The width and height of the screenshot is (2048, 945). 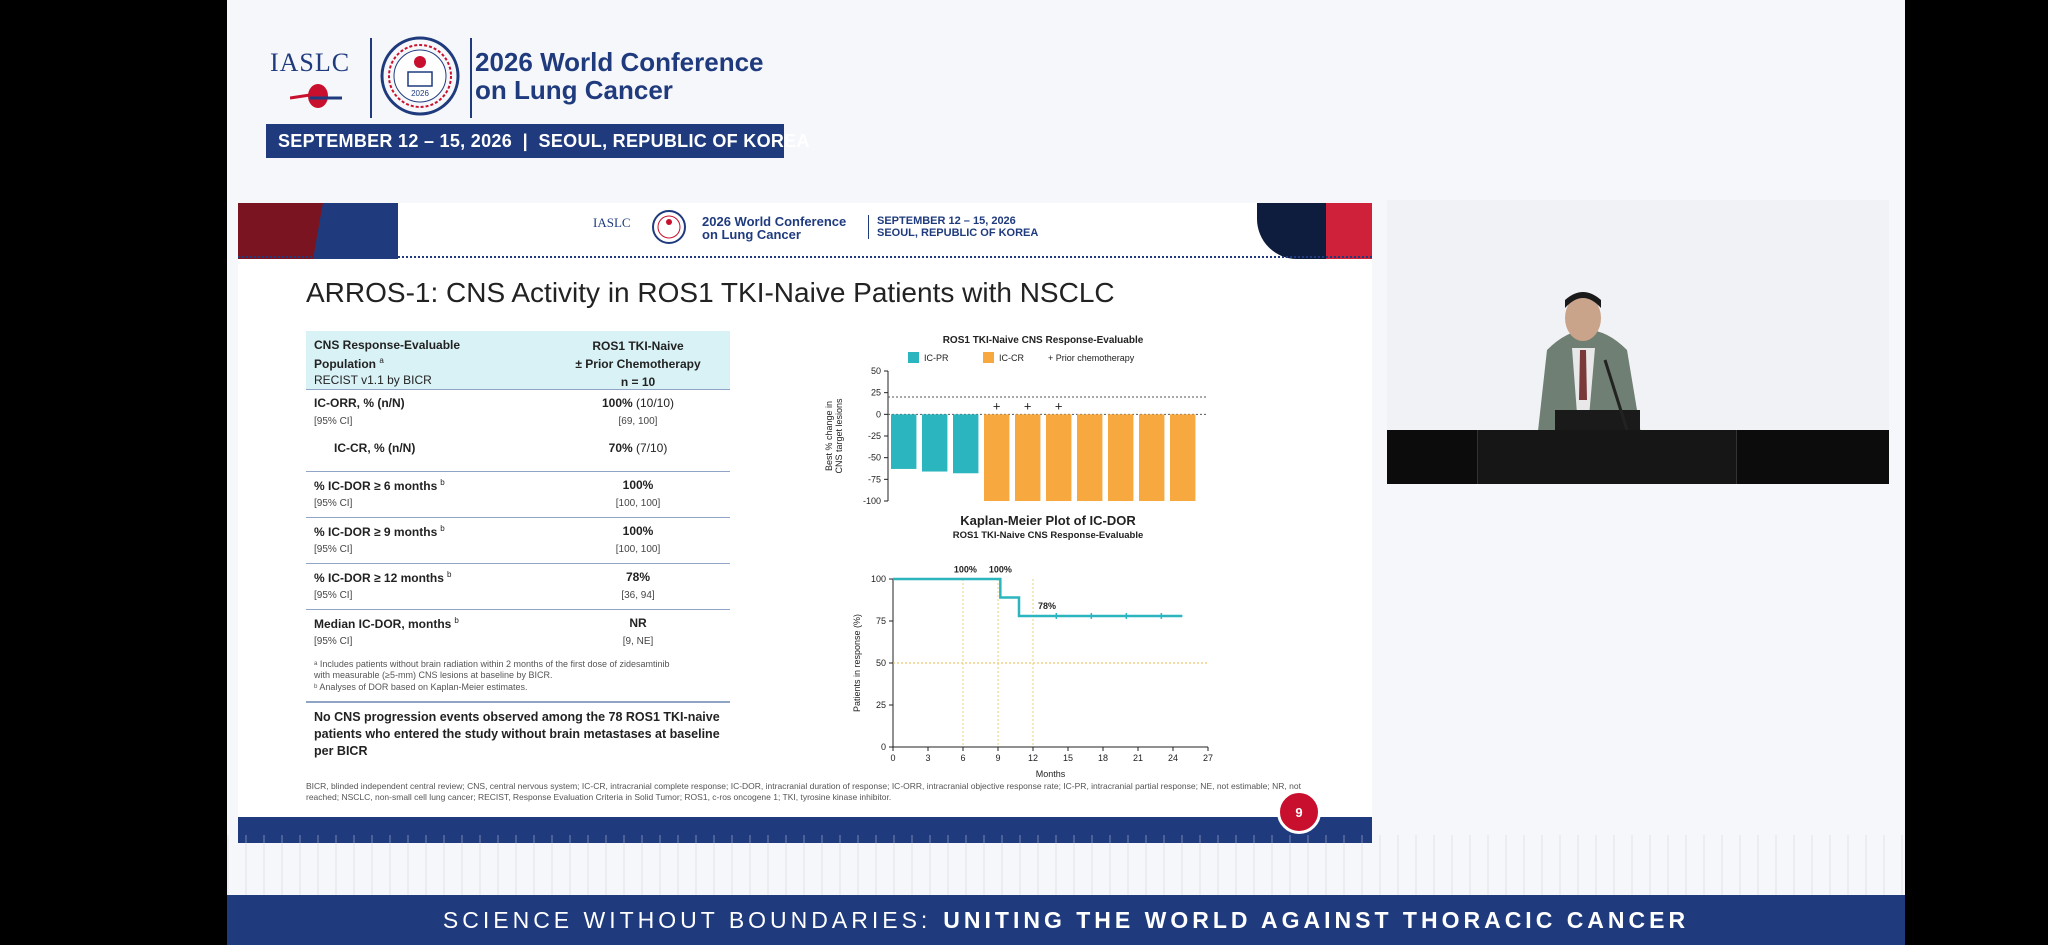 I want to click on slide-header-divider, so click(x=805, y=257).